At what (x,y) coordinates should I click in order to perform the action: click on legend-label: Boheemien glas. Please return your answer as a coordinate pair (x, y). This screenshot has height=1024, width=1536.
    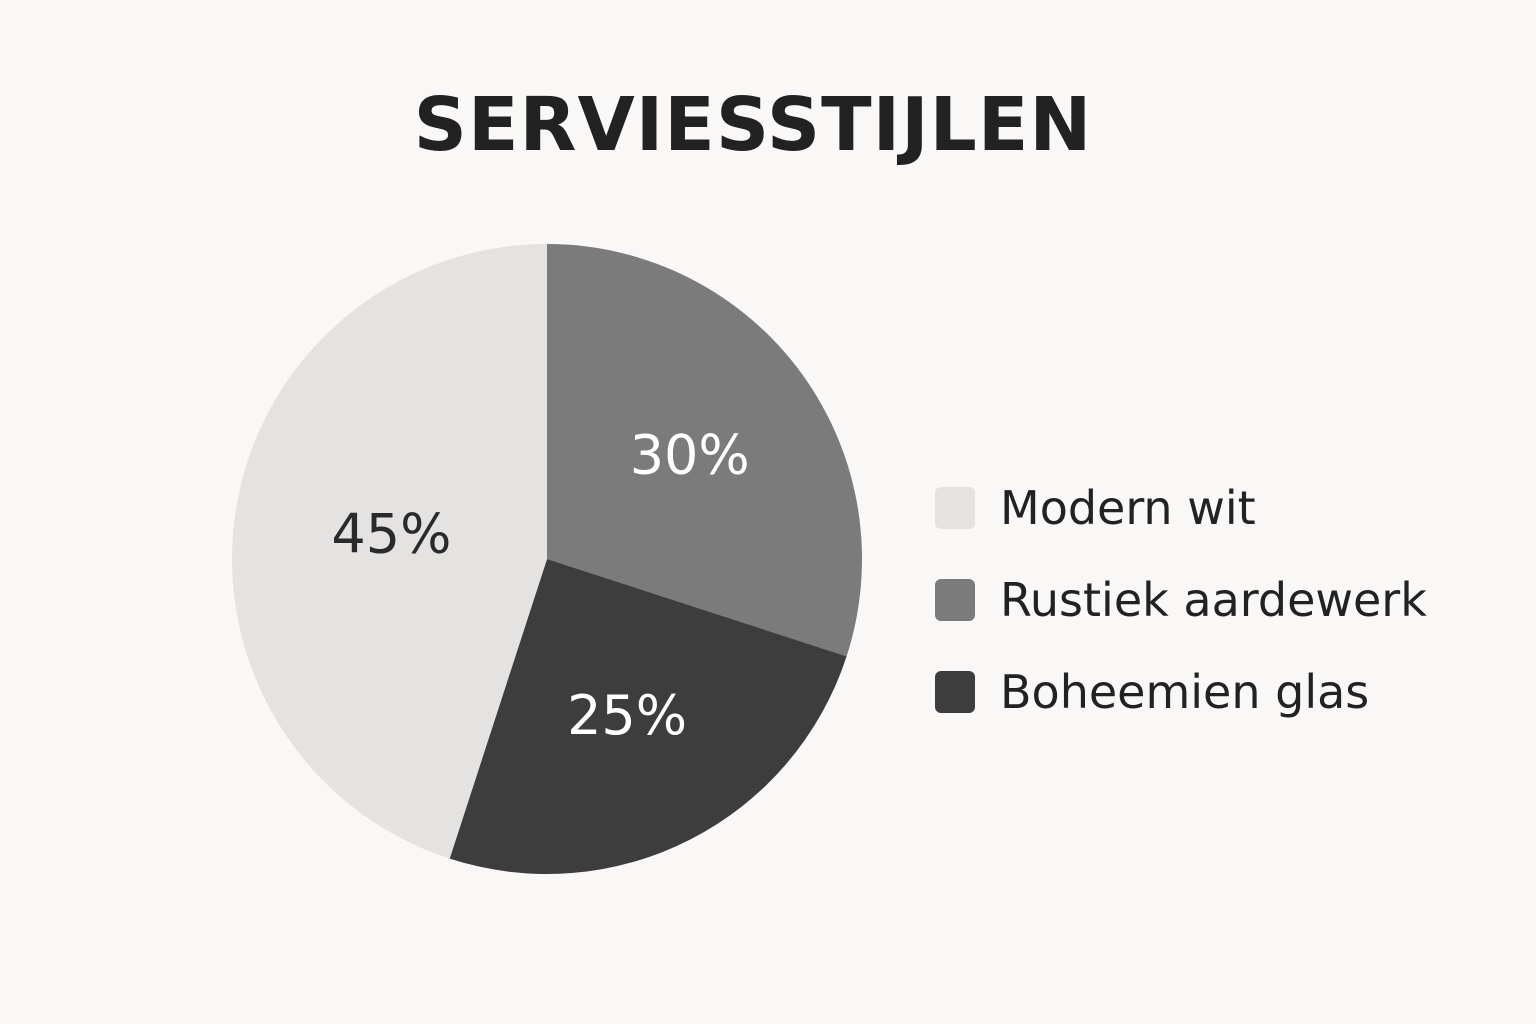
    Looking at the image, I should click on (1185, 692).